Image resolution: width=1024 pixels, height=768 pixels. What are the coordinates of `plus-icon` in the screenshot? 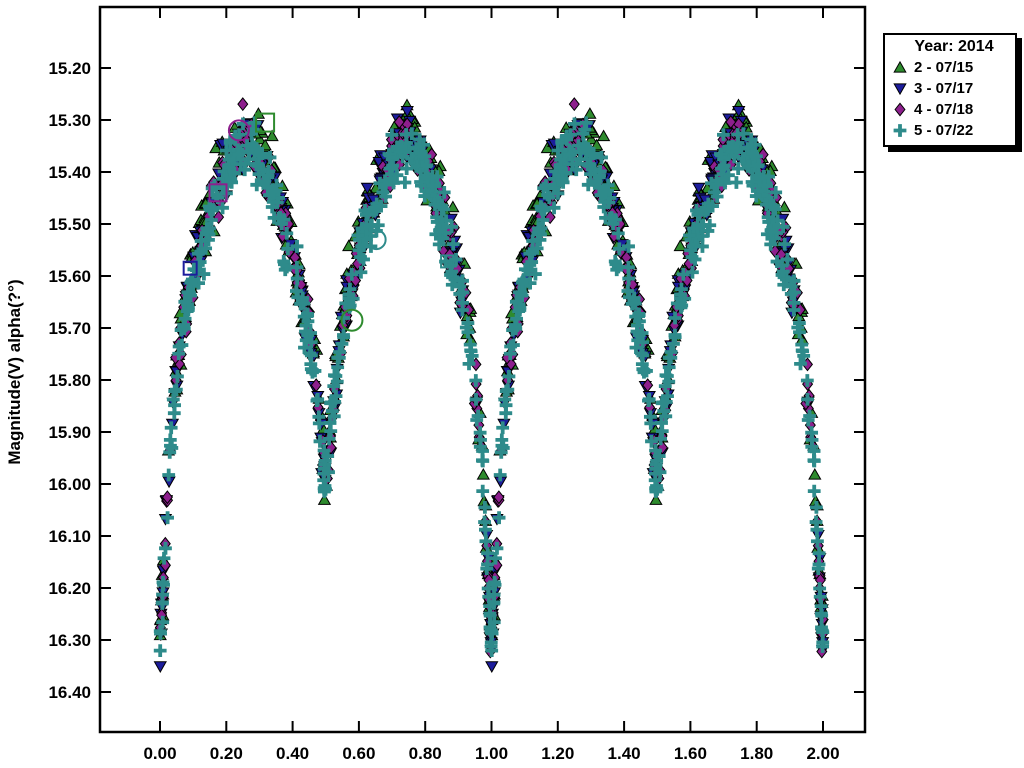 It's located at (900, 130).